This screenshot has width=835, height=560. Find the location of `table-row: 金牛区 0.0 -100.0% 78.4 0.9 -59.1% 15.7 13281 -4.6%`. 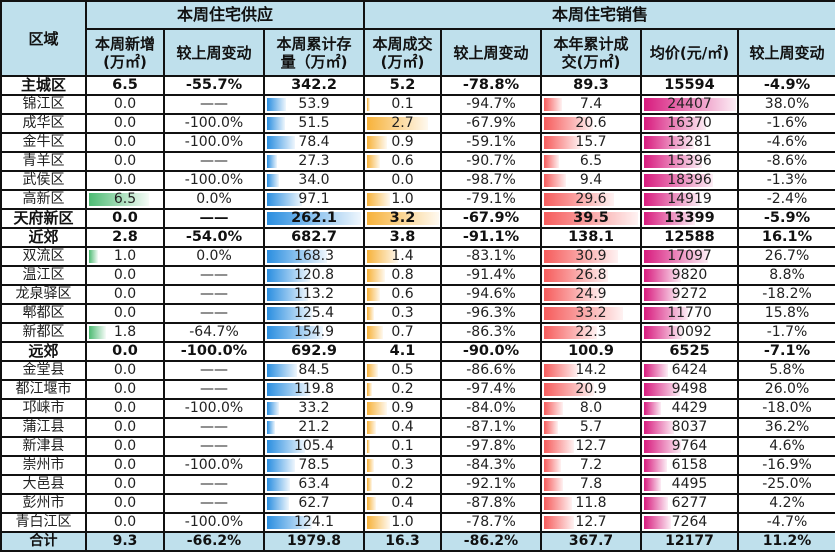

table-row: 金牛区 0.0 -100.0% 78.4 0.9 -59.1% 15.7 13281 -4.6% is located at coordinates (417, 142).